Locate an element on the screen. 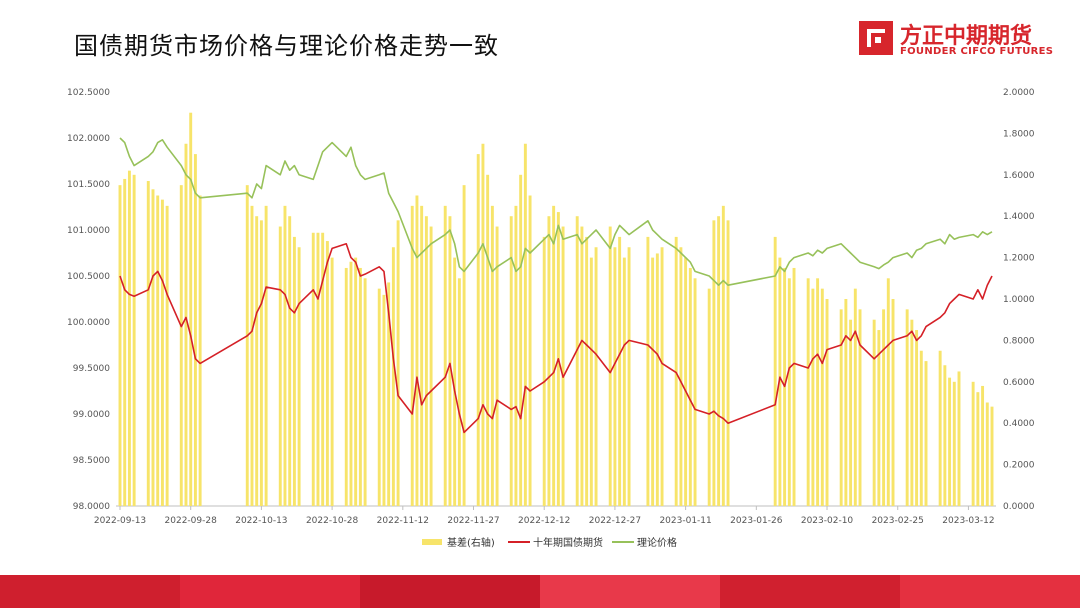  x-tick-label: 2023-02-25 is located at coordinates (898, 521).